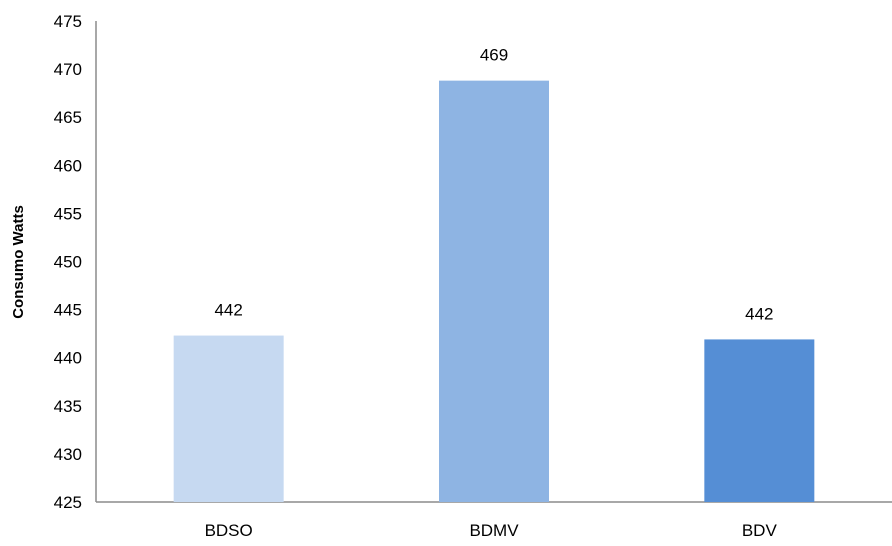  What do you see at coordinates (18, 262) in the screenshot?
I see `y-axis-title: Consumo Watts` at bounding box center [18, 262].